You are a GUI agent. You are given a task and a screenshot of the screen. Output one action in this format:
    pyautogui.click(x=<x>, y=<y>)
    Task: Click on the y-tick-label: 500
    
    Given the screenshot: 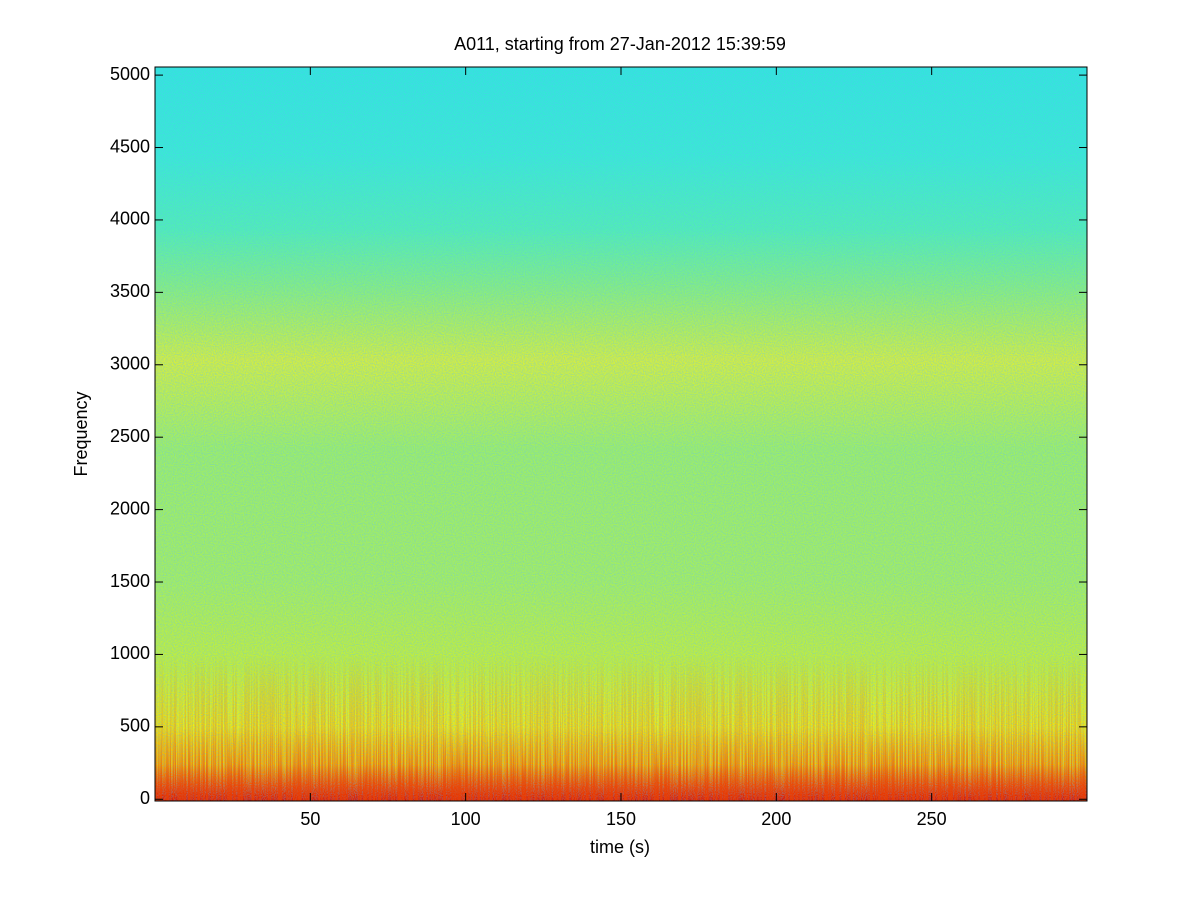 What is the action you would take?
    pyautogui.click(x=135, y=726)
    